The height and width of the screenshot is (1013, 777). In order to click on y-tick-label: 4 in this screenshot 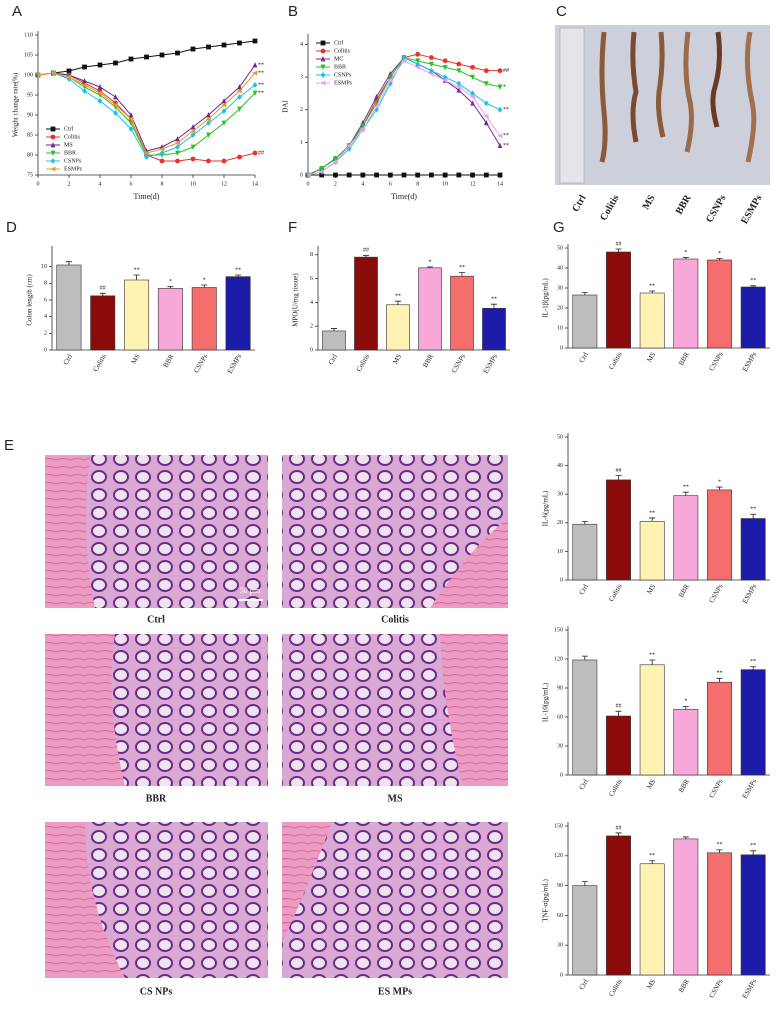, I will do `click(301, 45)`.